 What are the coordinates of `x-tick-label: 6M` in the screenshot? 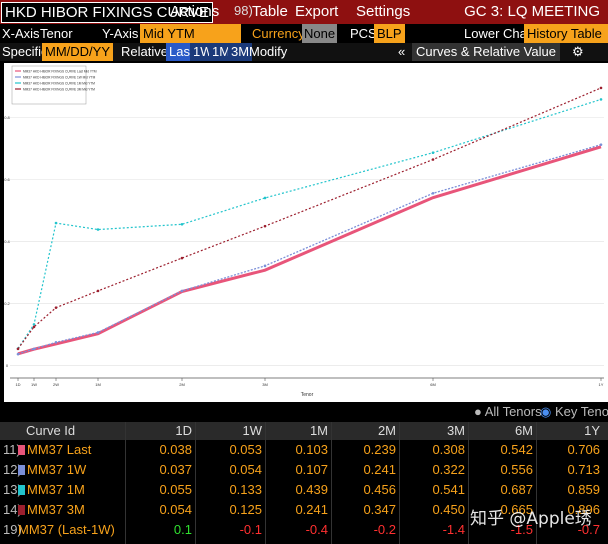 It's located at (433, 384).